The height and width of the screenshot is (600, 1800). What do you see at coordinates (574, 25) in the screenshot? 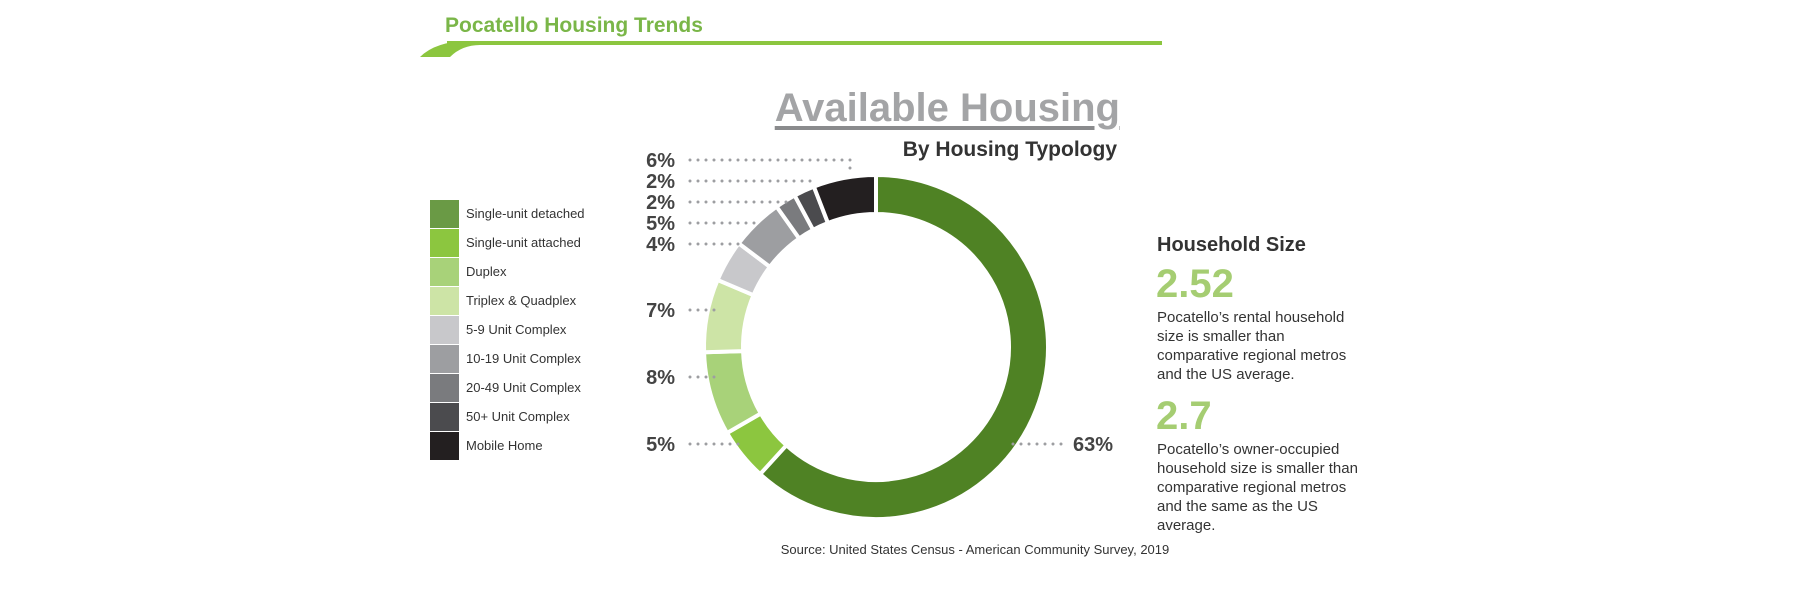
I see `page-title: Pocatello Housing Trends` at bounding box center [574, 25].